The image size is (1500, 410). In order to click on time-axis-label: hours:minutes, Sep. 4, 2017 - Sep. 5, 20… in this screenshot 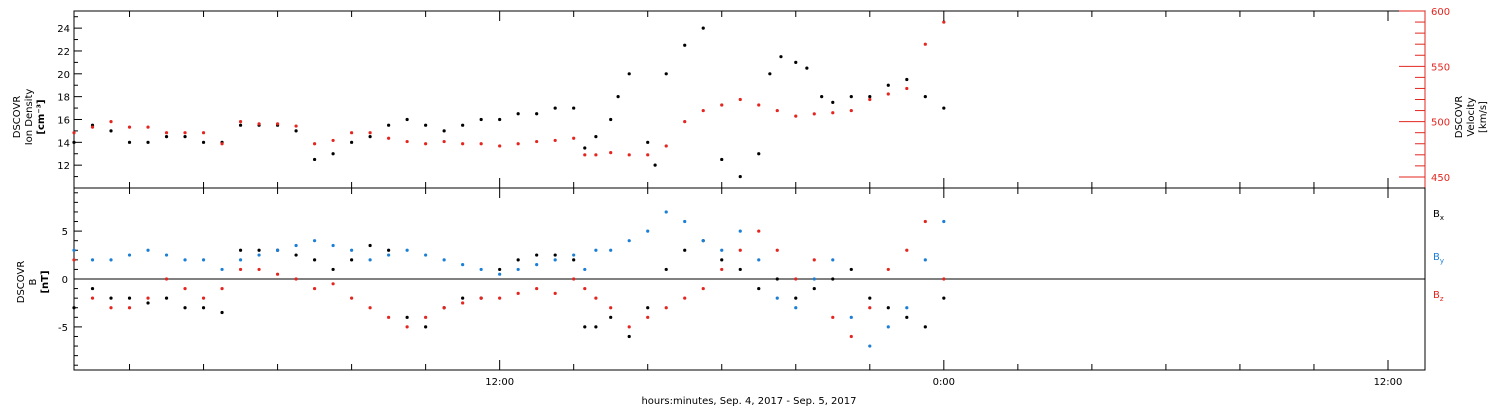, I will do `click(748, 401)`.